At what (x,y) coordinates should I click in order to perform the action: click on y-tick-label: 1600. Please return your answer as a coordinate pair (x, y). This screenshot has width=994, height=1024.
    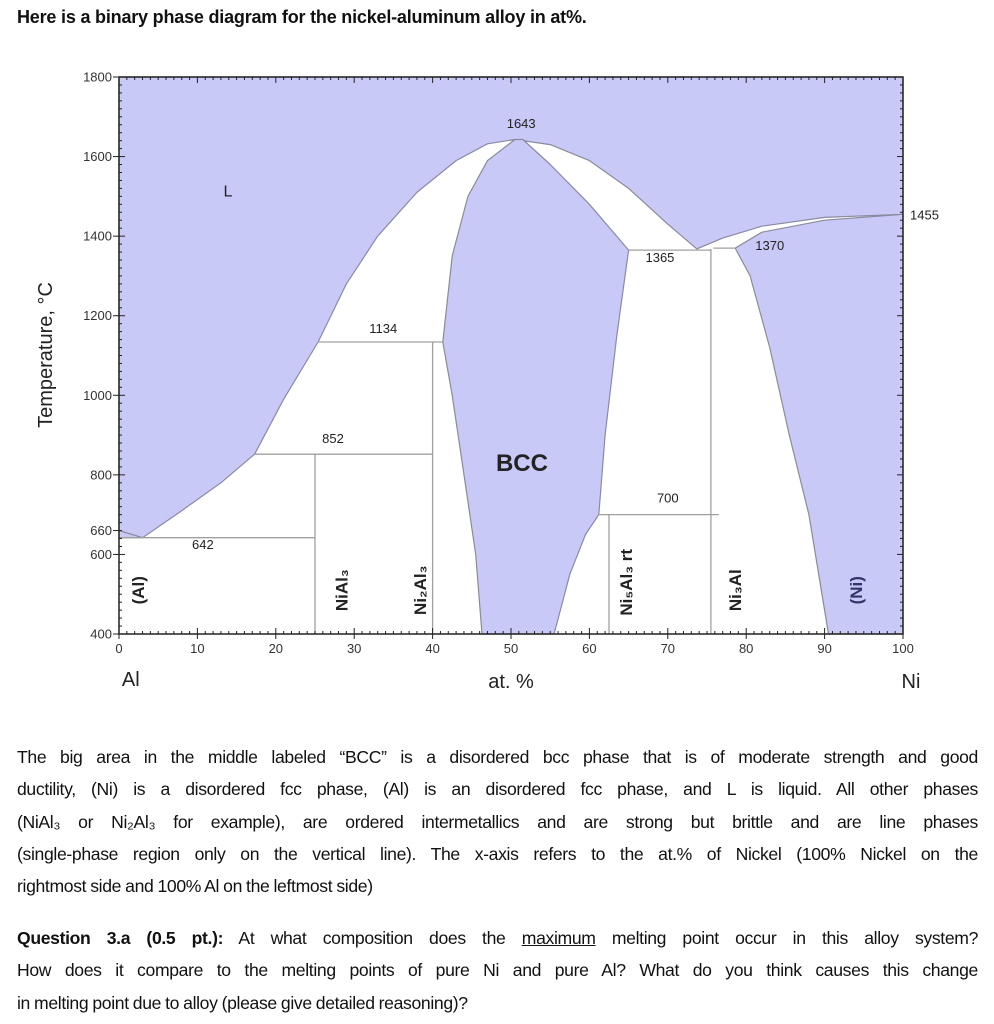
    Looking at the image, I should click on (97, 156).